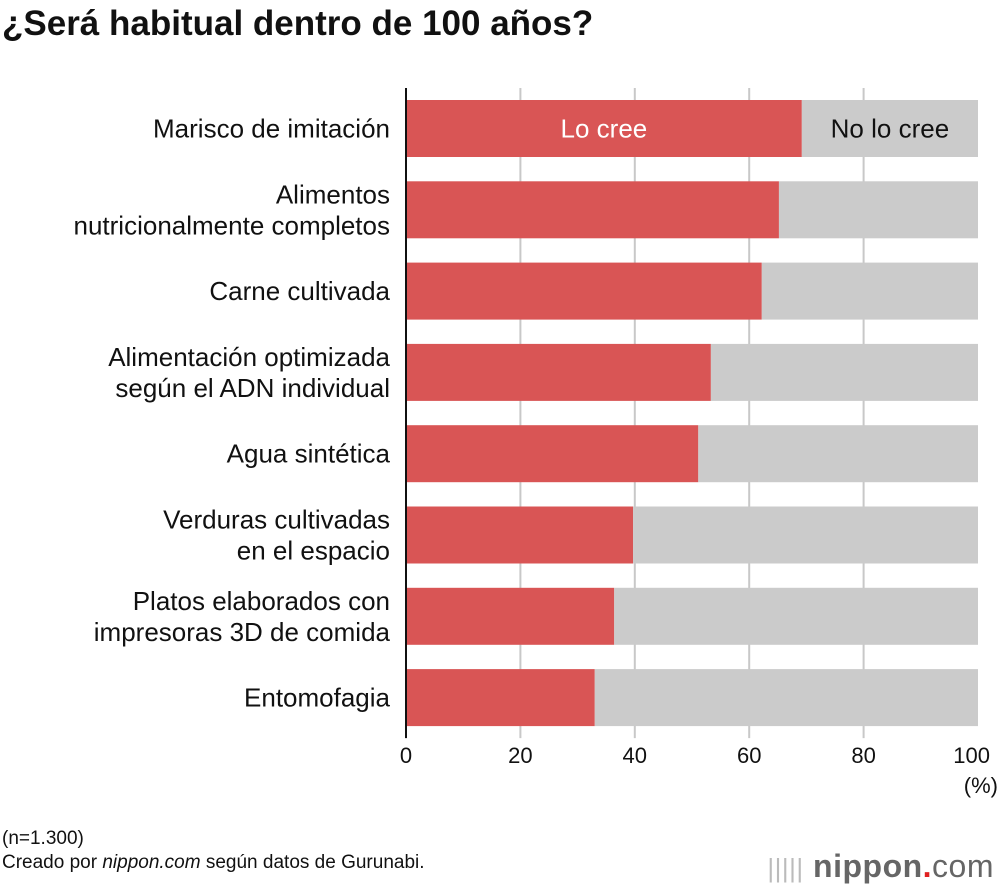 The image size is (1000, 890). What do you see at coordinates (749, 755) in the screenshot?
I see `x-tick-label: 60` at bounding box center [749, 755].